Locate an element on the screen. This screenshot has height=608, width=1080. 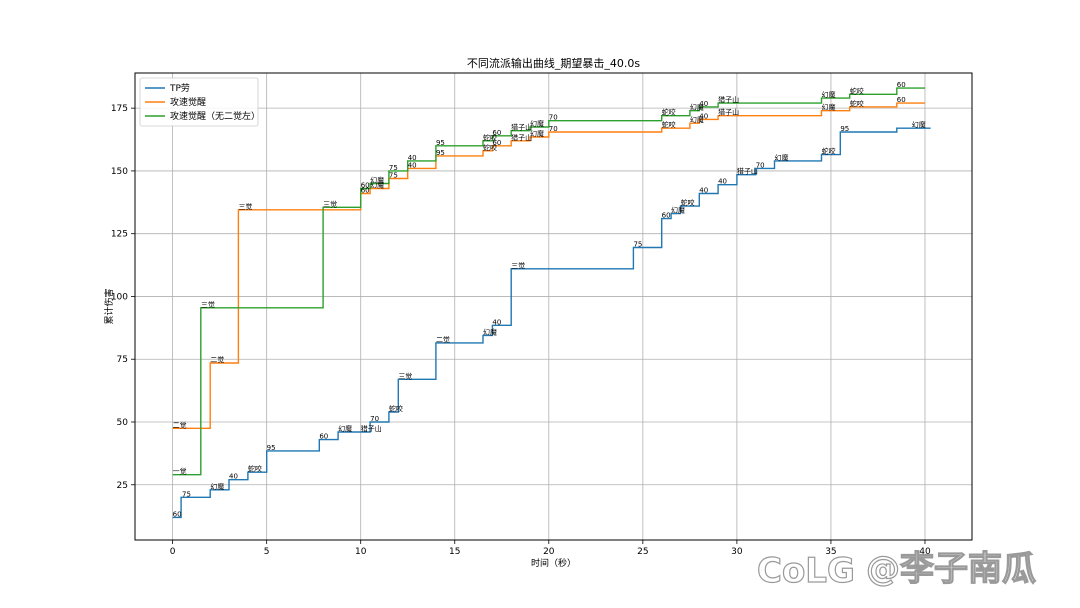
watermark: CoLG @李子南瓜 is located at coordinates (896, 569).